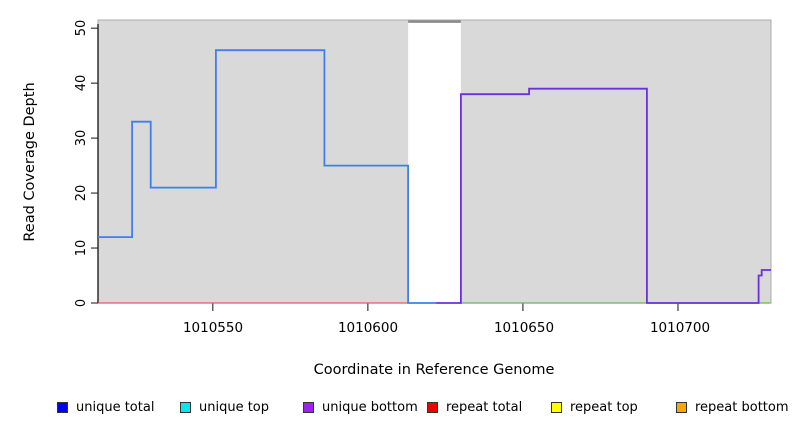  Describe the element at coordinates (370, 407) in the screenshot. I see `legend-label: unique bottom` at that location.